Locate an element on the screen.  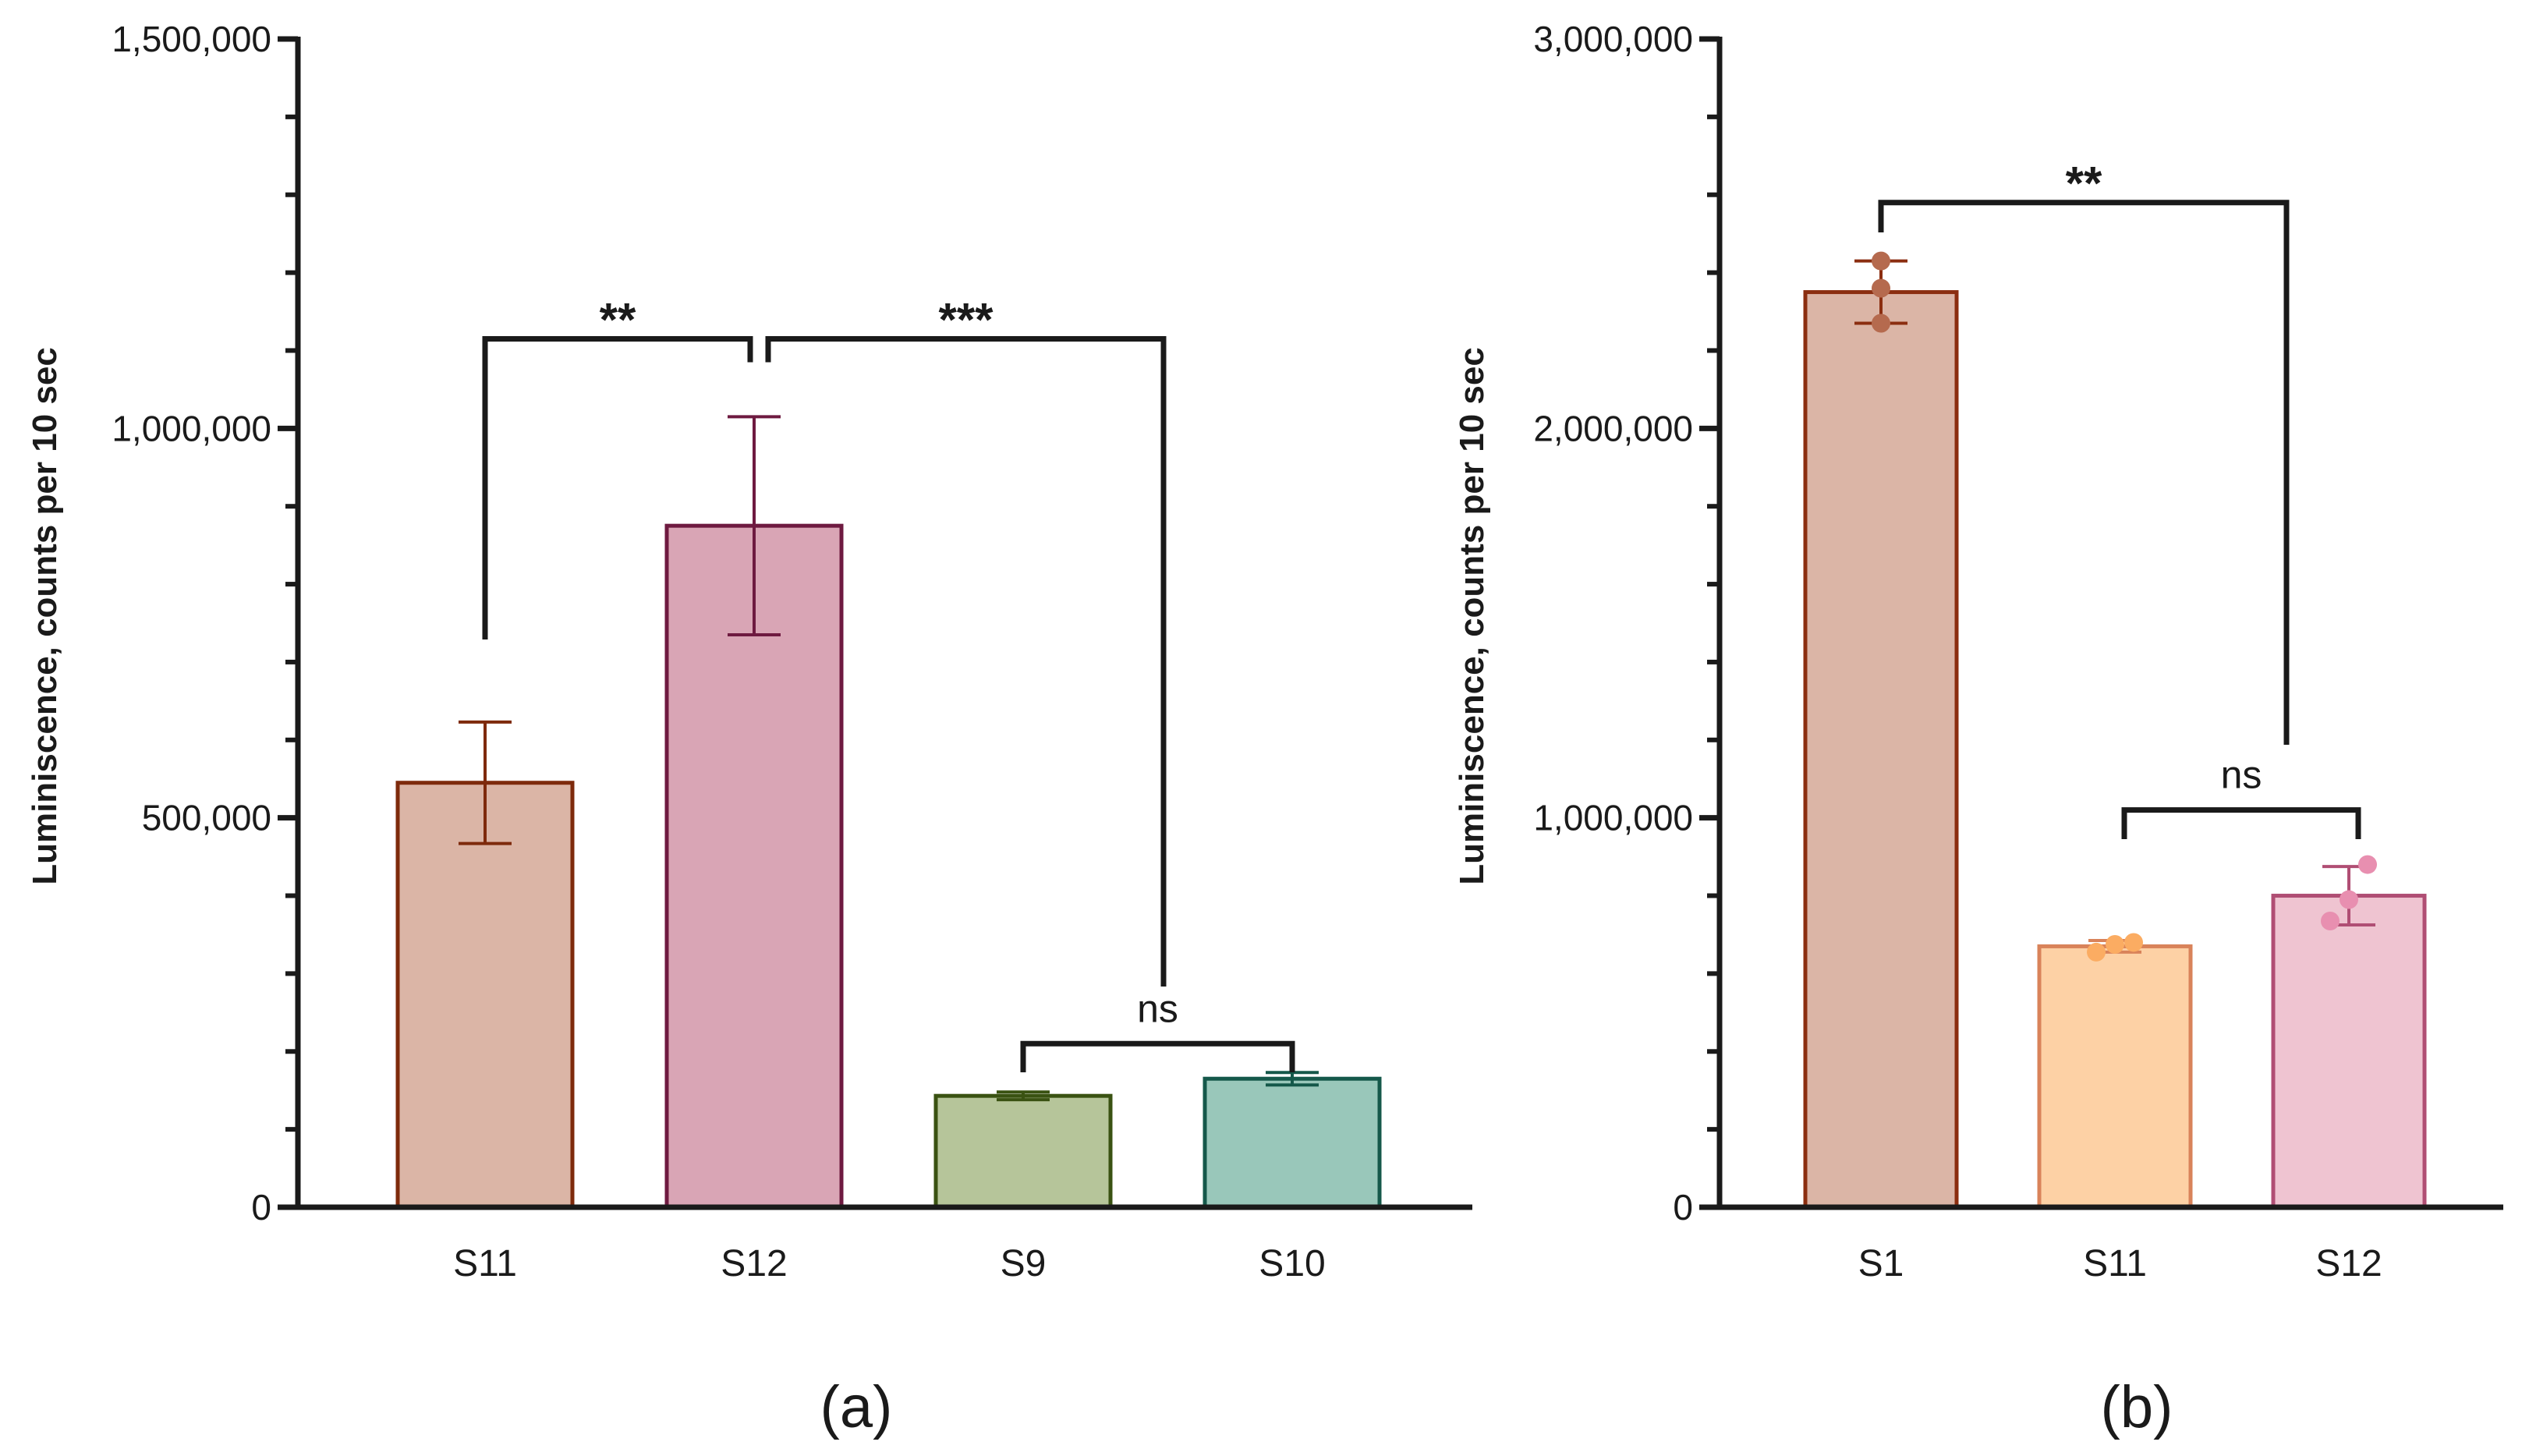
y-axis-ticks: 0 1,000,000 2,000,000 3,000,000 is located at coordinates (1627, 624).